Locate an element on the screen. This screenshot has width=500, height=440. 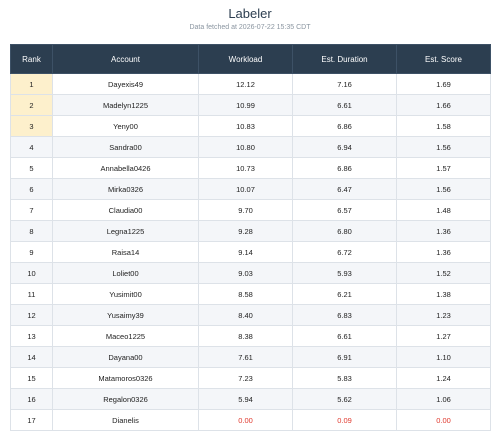
table-cell: 10 is located at coordinates (31, 273).